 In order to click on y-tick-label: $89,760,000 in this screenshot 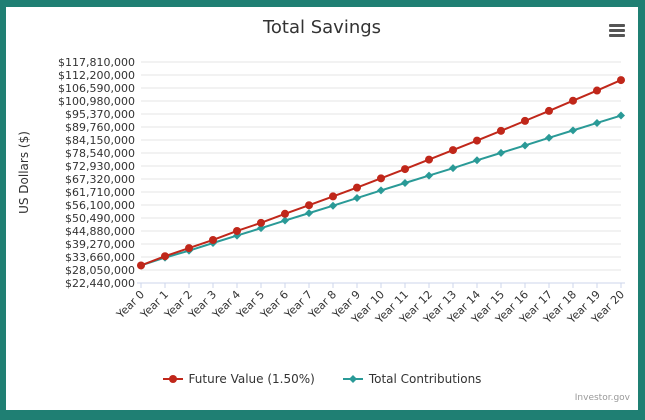, I will do `click(100, 127)`.